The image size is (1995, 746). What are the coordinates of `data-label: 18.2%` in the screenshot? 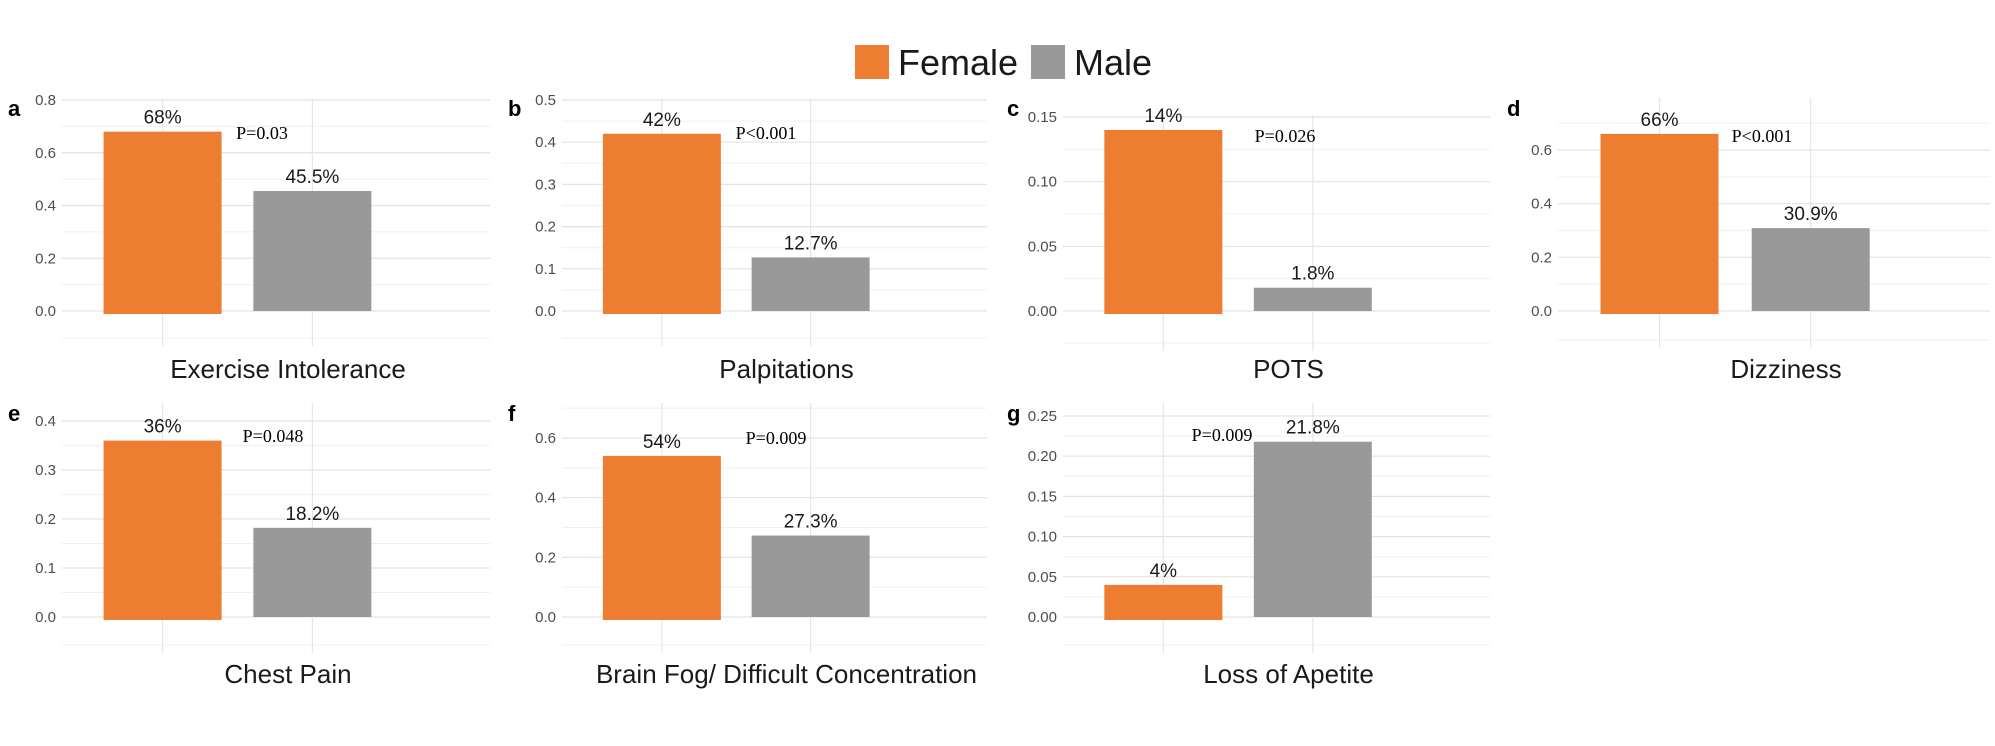 It's located at (312, 514).